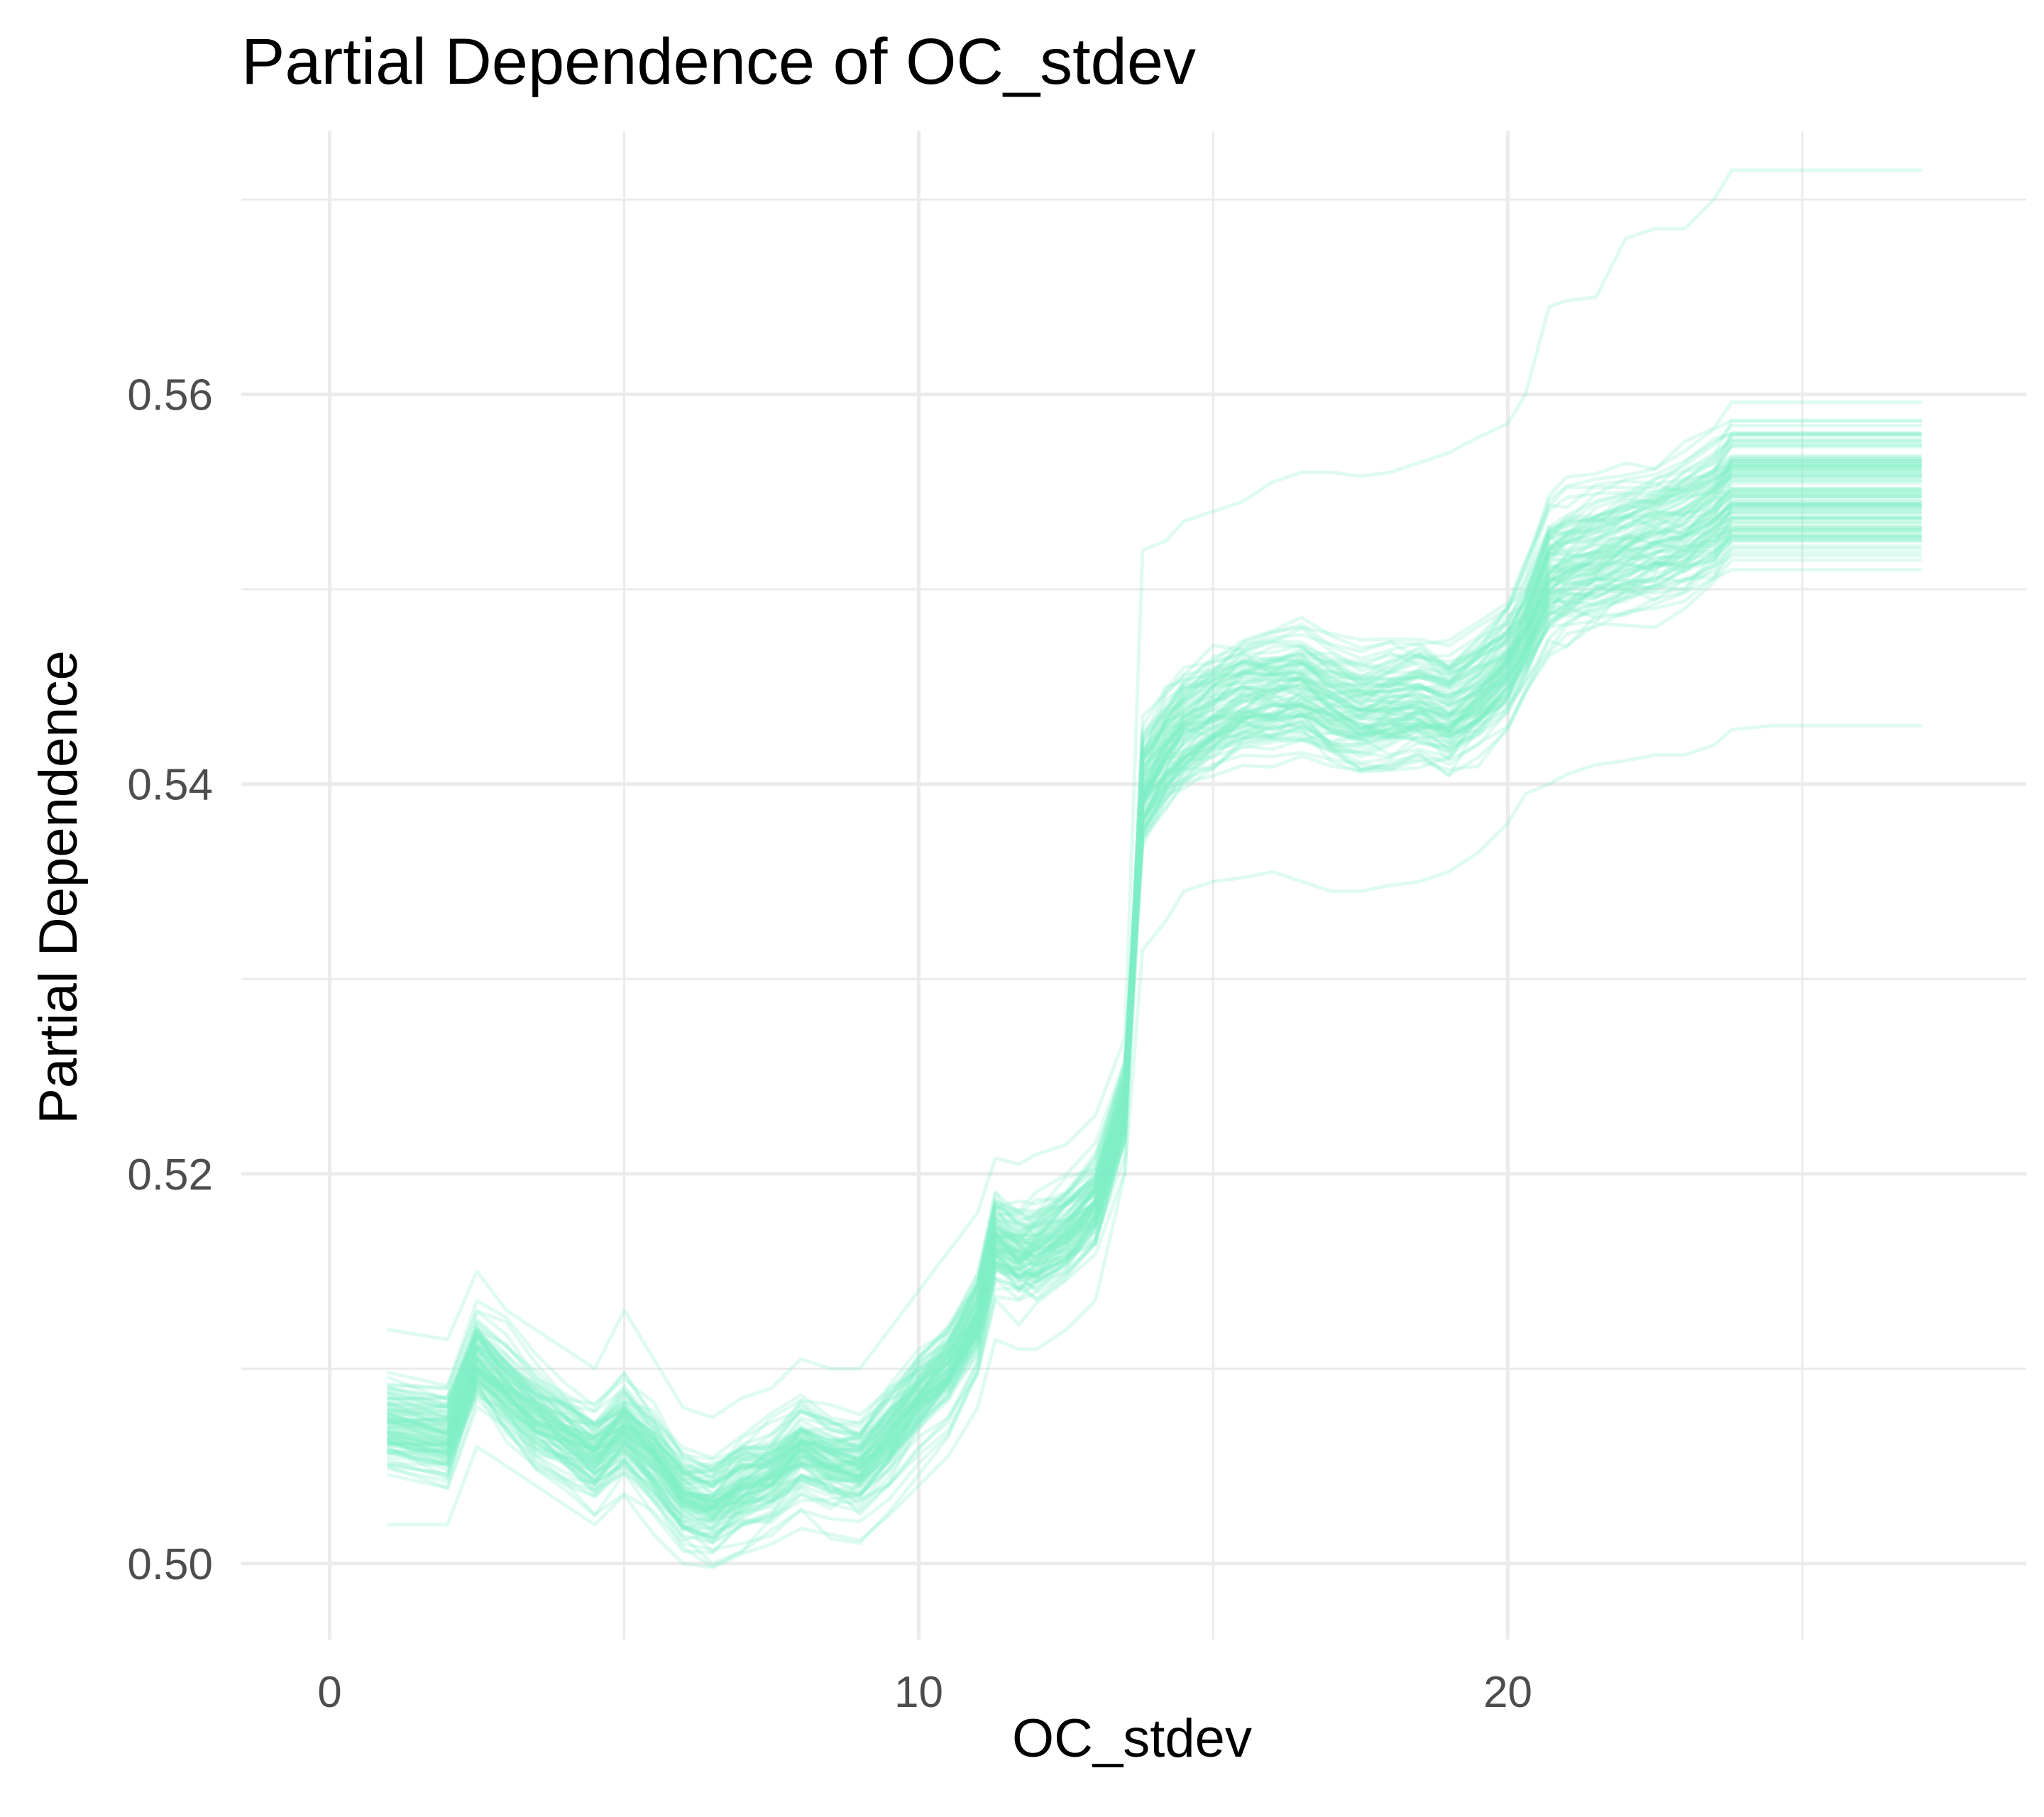 This screenshot has height=1817, width=2044. Describe the element at coordinates (170, 1175) in the screenshot. I see `y-tick-label: 0.52` at that location.